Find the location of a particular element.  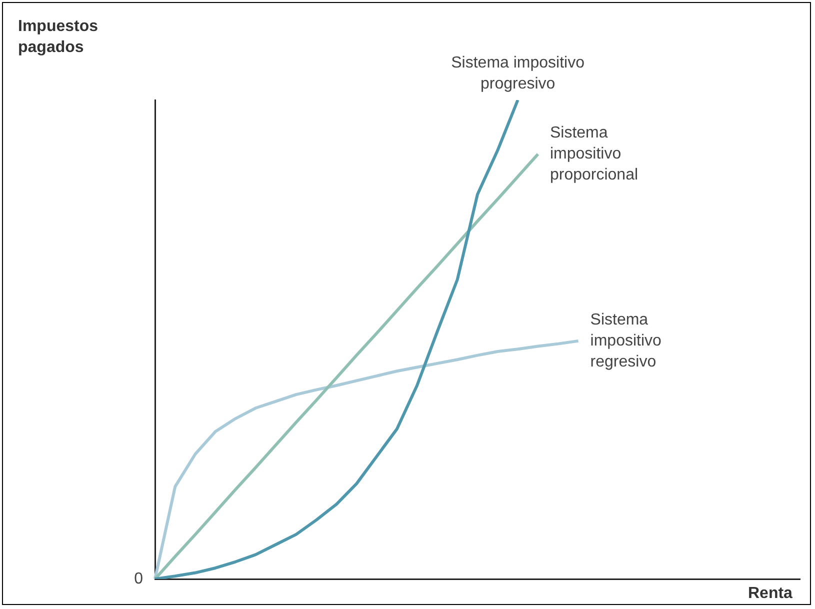

series-label: Sistema impositivo proporcional is located at coordinates (594, 154).